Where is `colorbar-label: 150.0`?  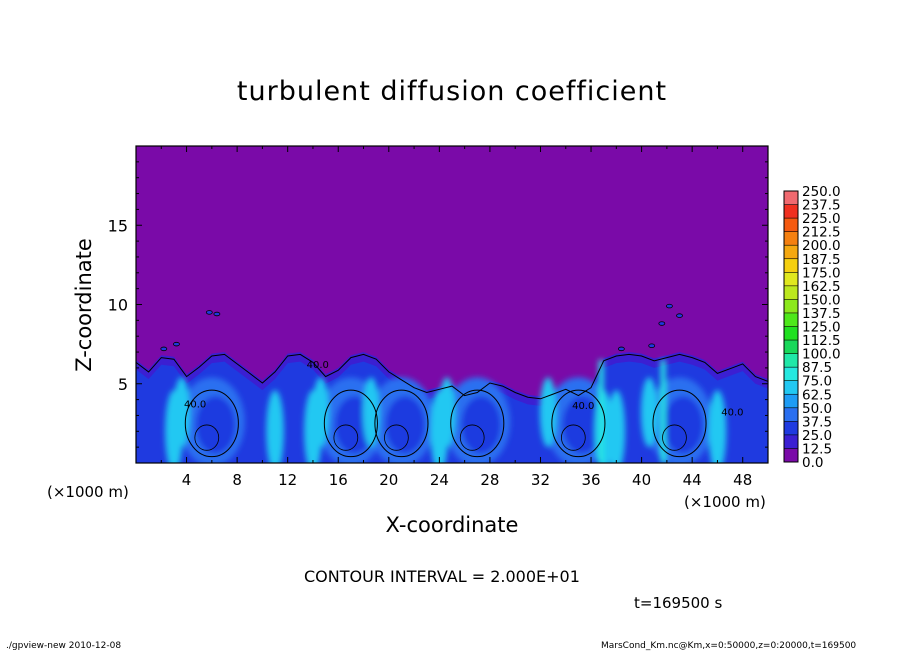
colorbar-label: 150.0 is located at coordinates (821, 300).